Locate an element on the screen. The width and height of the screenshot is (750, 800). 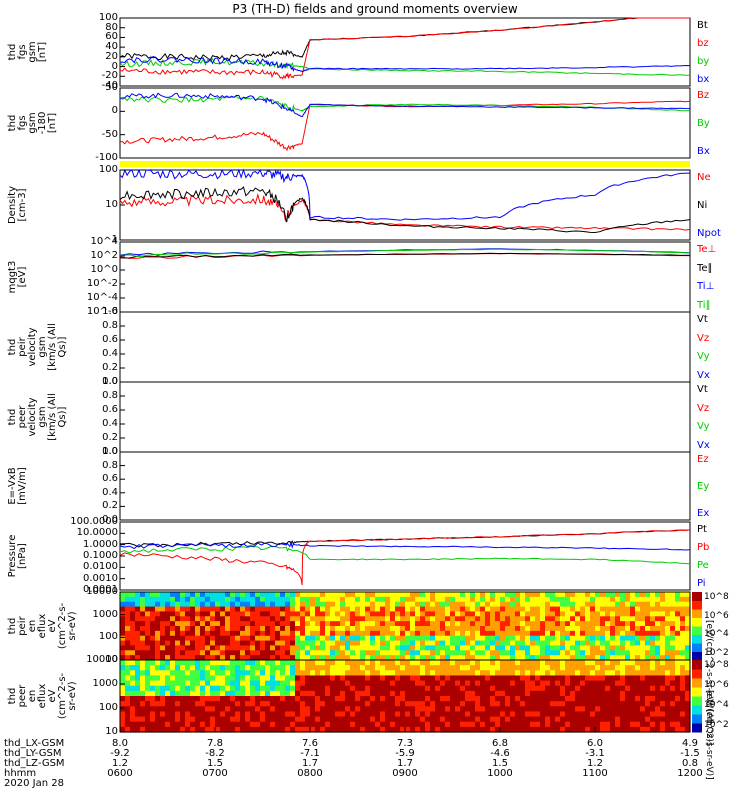
y-tick-label: 100 is located at coordinates (108, 169).